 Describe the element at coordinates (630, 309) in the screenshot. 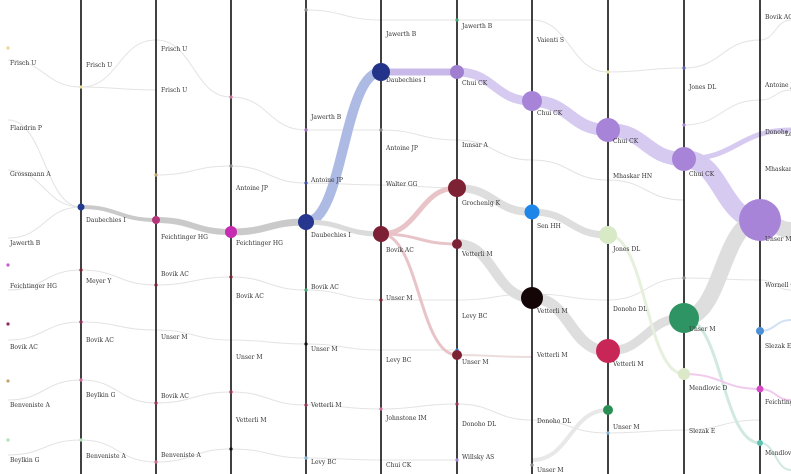

I see `author-label: Donoho DL` at that location.